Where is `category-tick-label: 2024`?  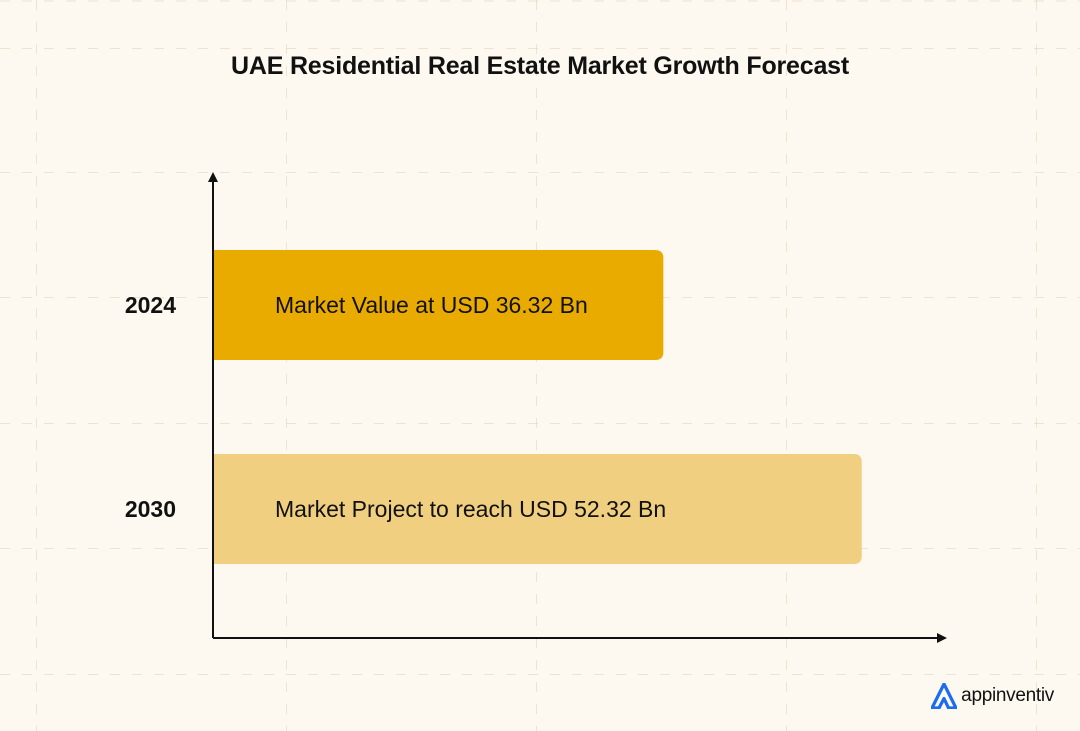
category-tick-label: 2024 is located at coordinates (150, 305).